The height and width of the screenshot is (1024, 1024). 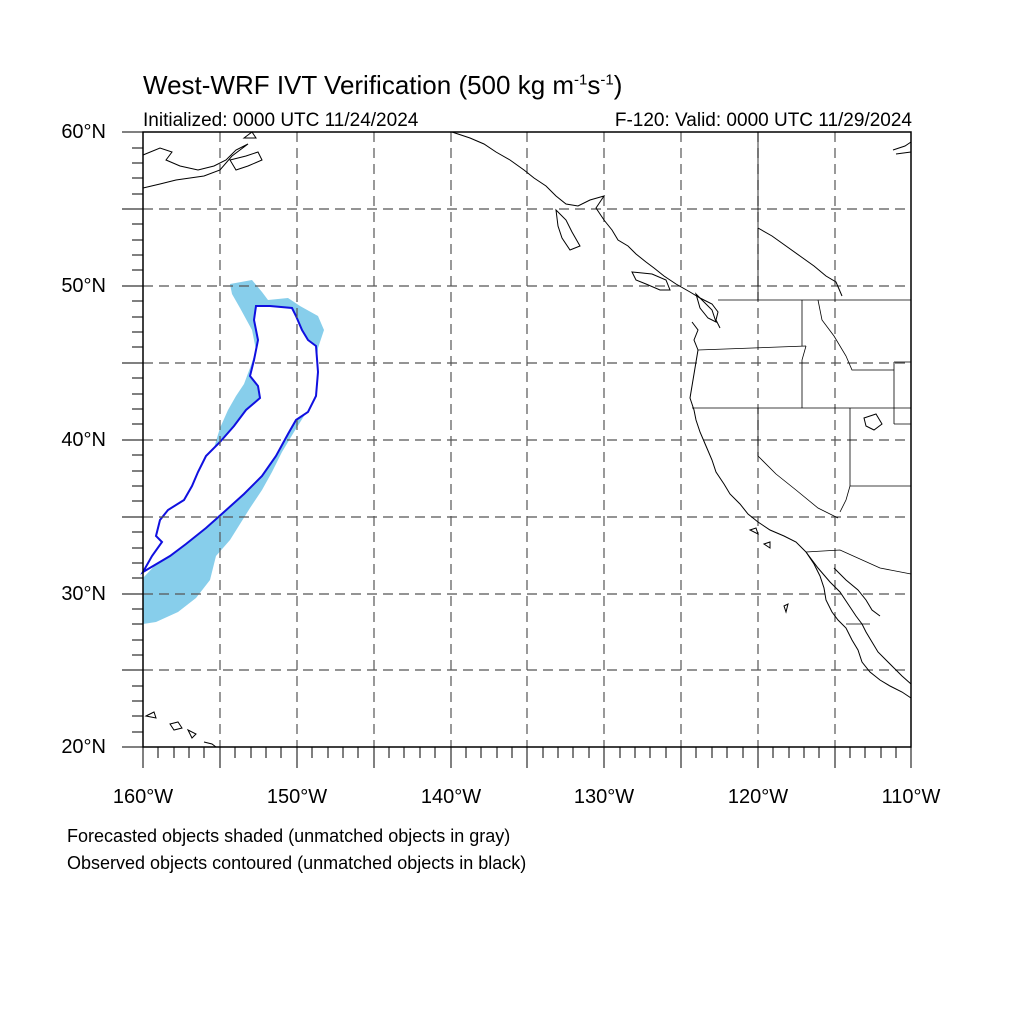 I want to click on state-borders, so click(x=802, y=378).